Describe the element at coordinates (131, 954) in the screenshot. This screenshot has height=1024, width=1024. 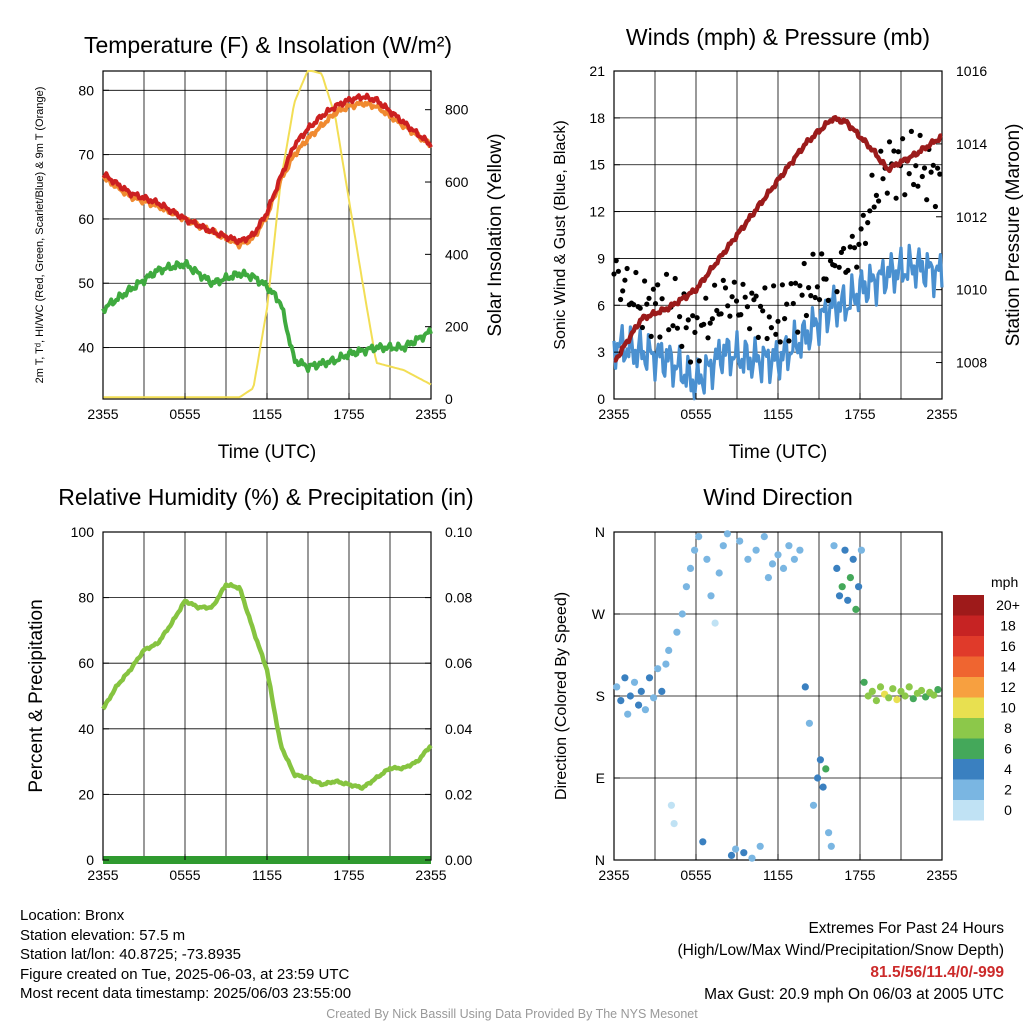
I see `station-latlon: Station lat/lon: 40.8725; -73.8935` at that location.